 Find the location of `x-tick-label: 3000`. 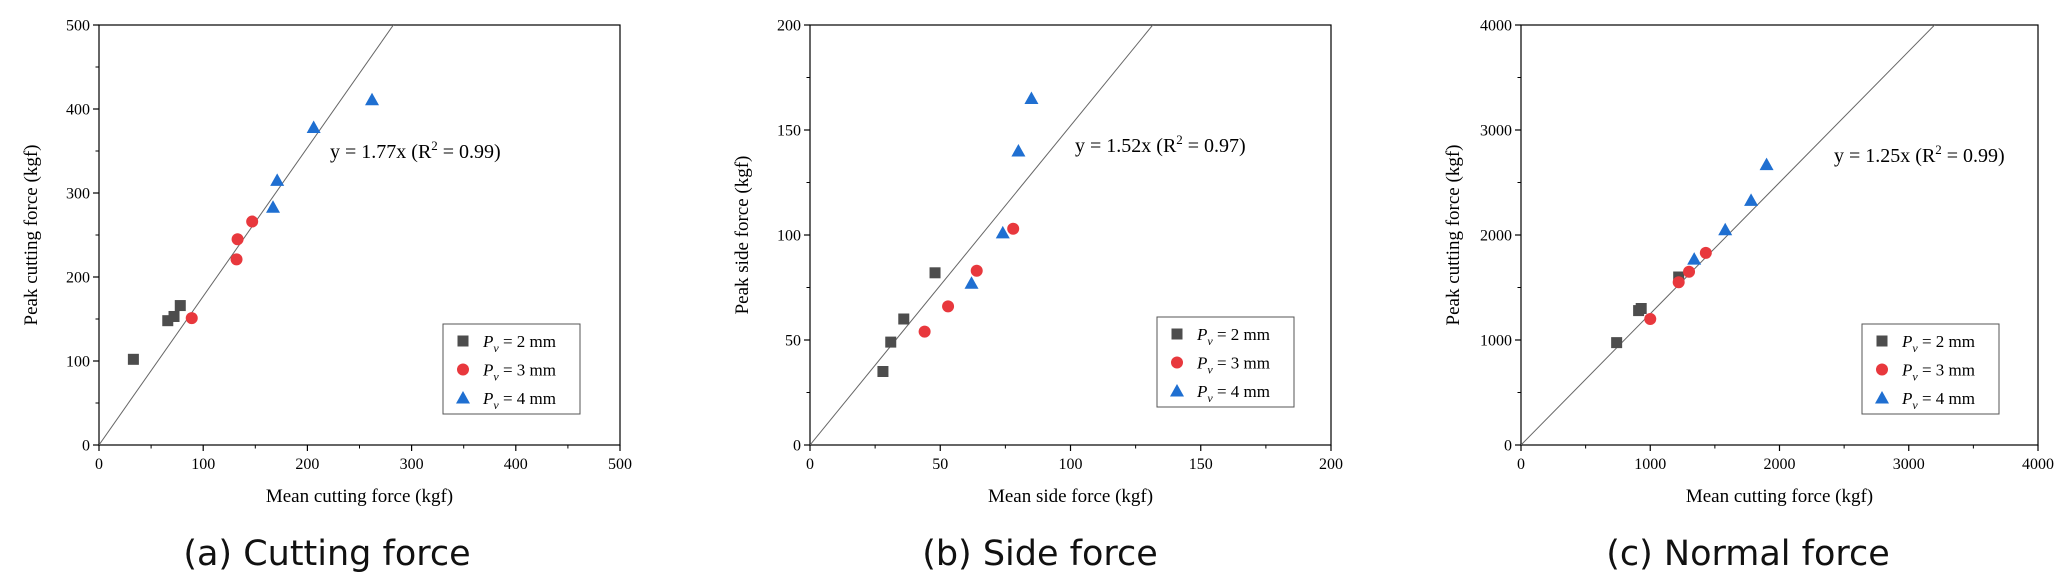

x-tick-label: 3000 is located at coordinates (1909, 464).